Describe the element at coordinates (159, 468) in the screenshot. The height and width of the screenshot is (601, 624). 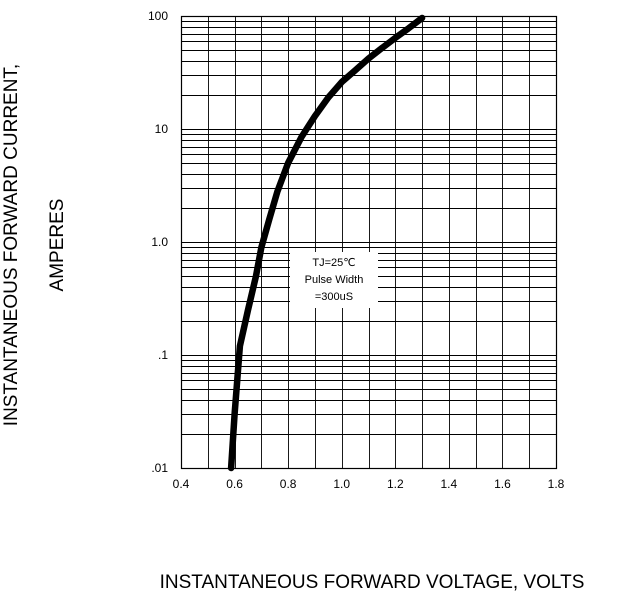
I see `y-tick-label: .01` at that location.